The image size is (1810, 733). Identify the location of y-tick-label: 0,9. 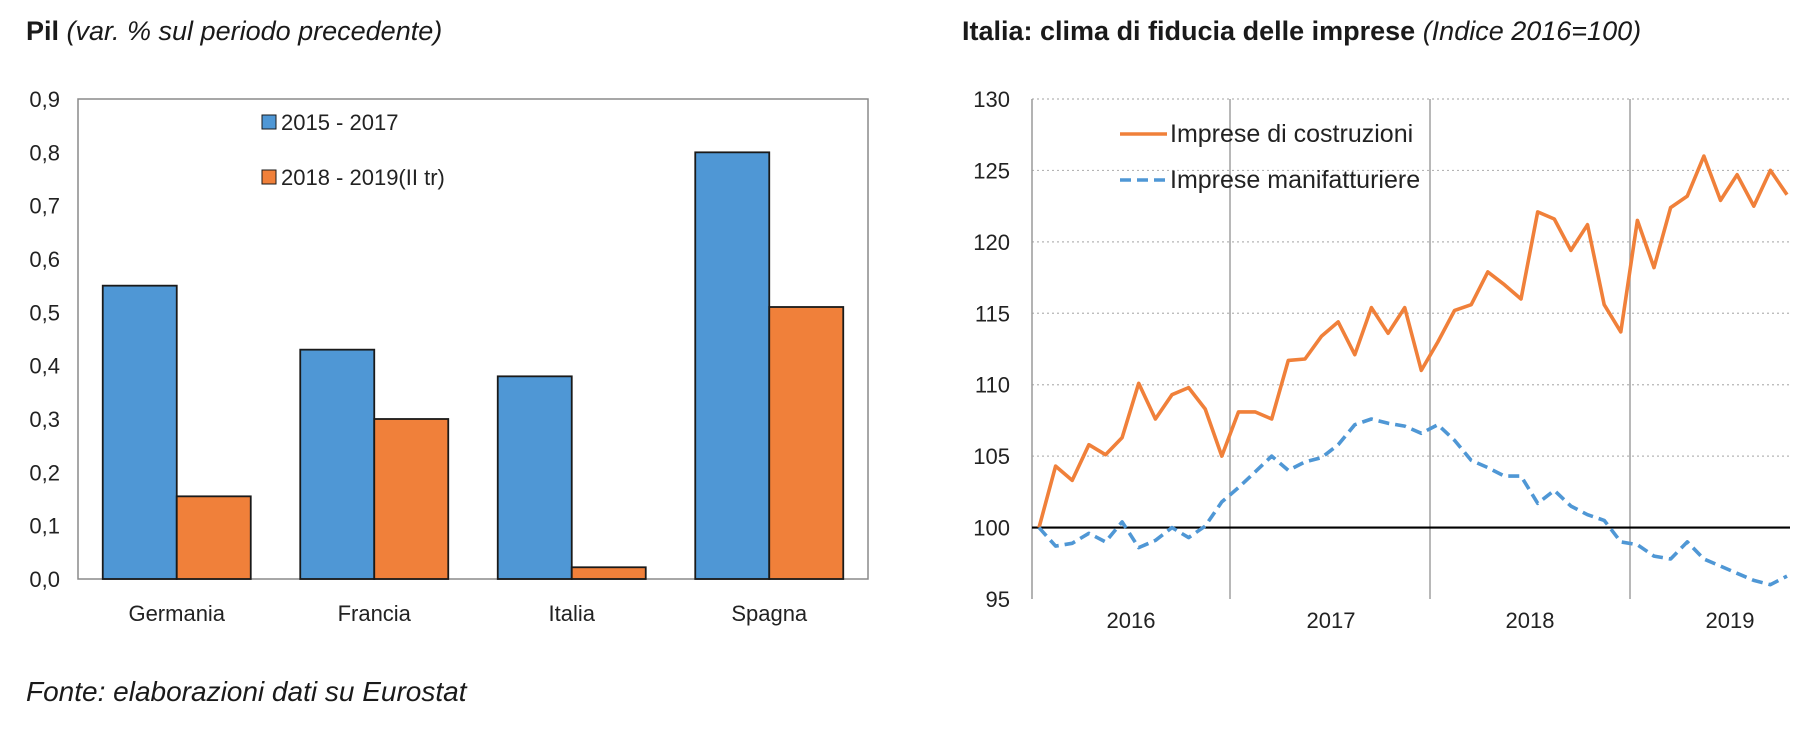
(44, 99).